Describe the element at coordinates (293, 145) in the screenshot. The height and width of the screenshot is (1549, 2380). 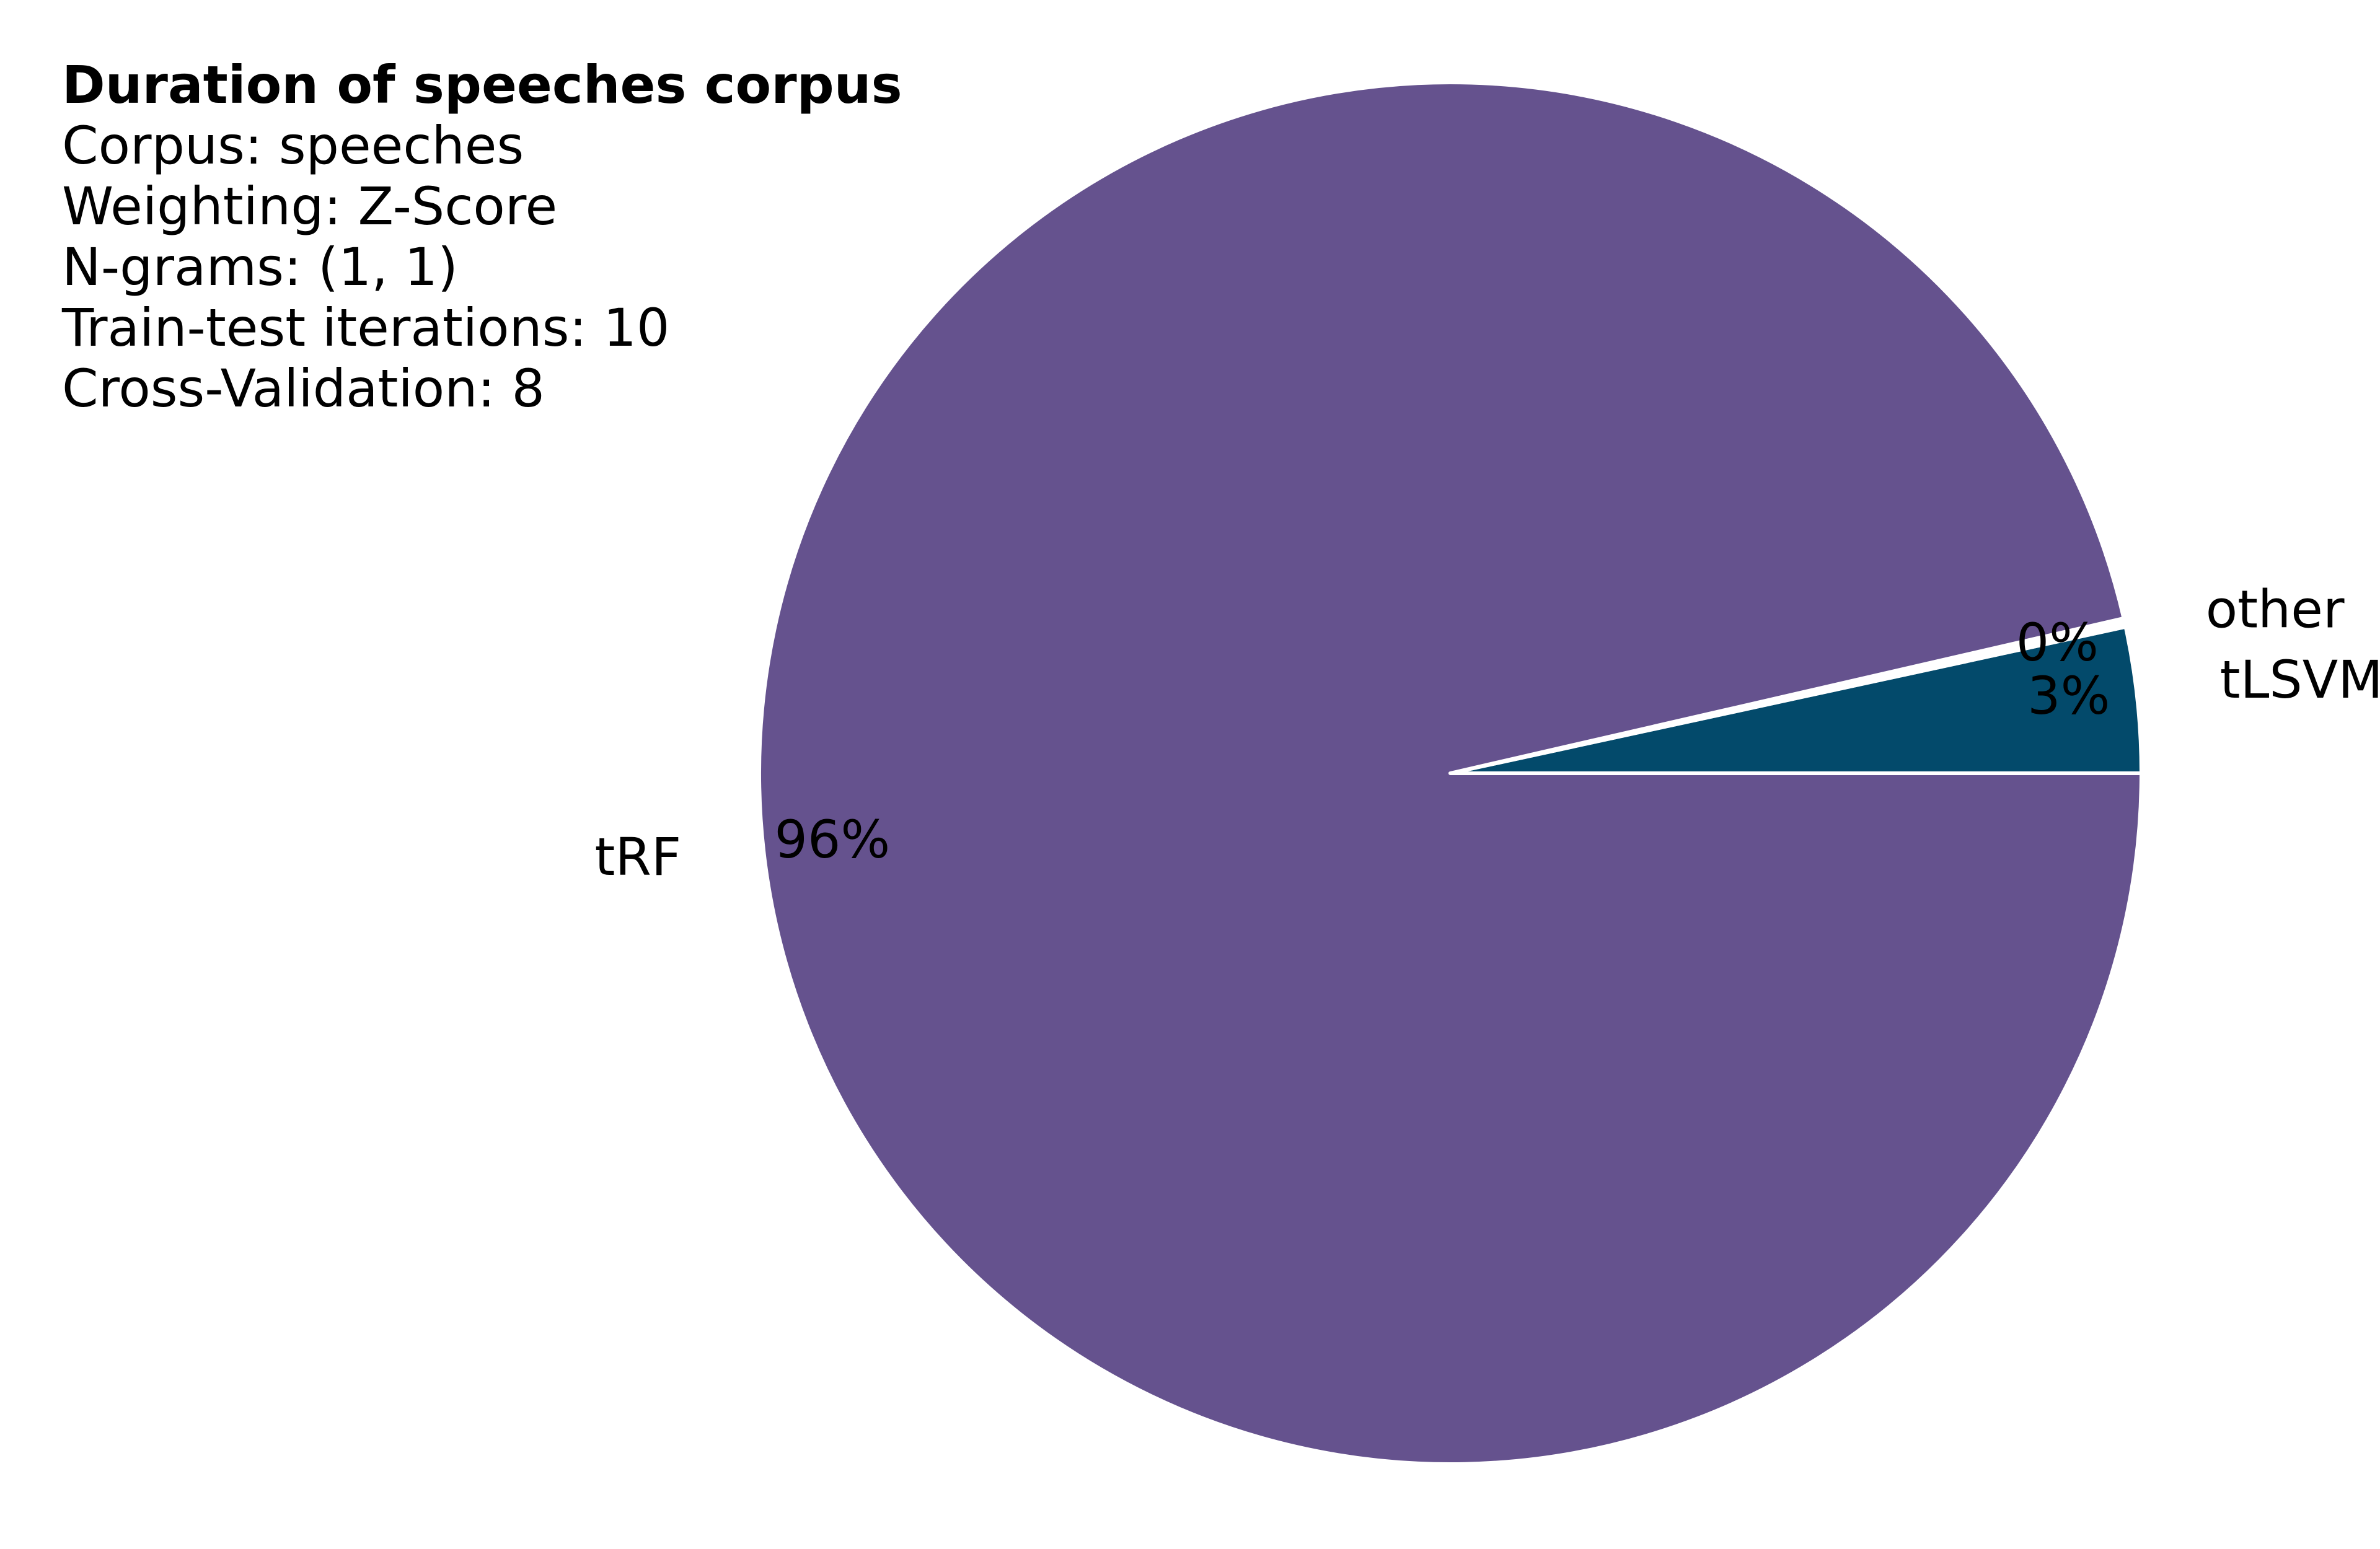
I see `info-line-corpus: Corpus: speeches` at that location.